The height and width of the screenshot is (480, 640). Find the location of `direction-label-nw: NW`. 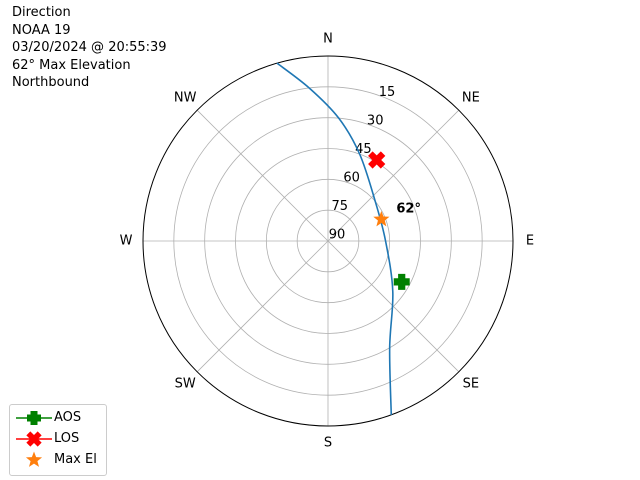

direction-label-nw: NW is located at coordinates (185, 98).